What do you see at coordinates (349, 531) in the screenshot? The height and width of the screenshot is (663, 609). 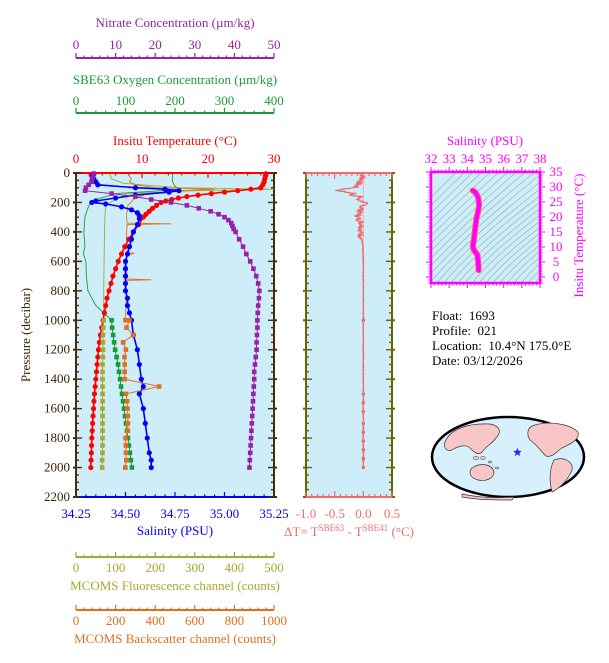 I see `delta-axis-title: ΔT= TSBE63 - TSBE41 (°C)` at bounding box center [349, 531].